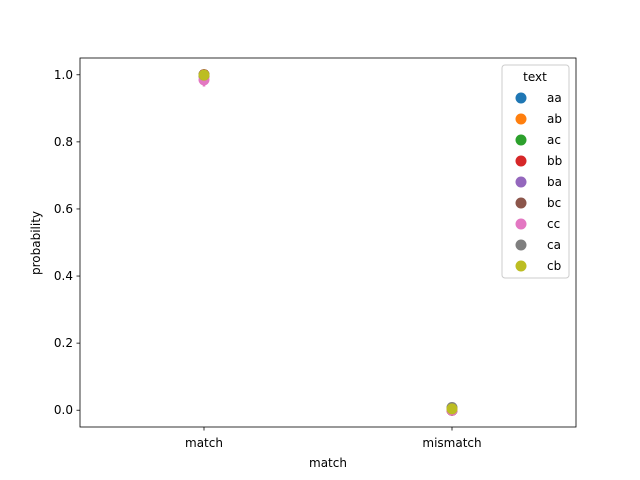 The width and height of the screenshot is (640, 480). Describe the element at coordinates (521, 224) in the screenshot. I see `legend-marker-cc` at that location.